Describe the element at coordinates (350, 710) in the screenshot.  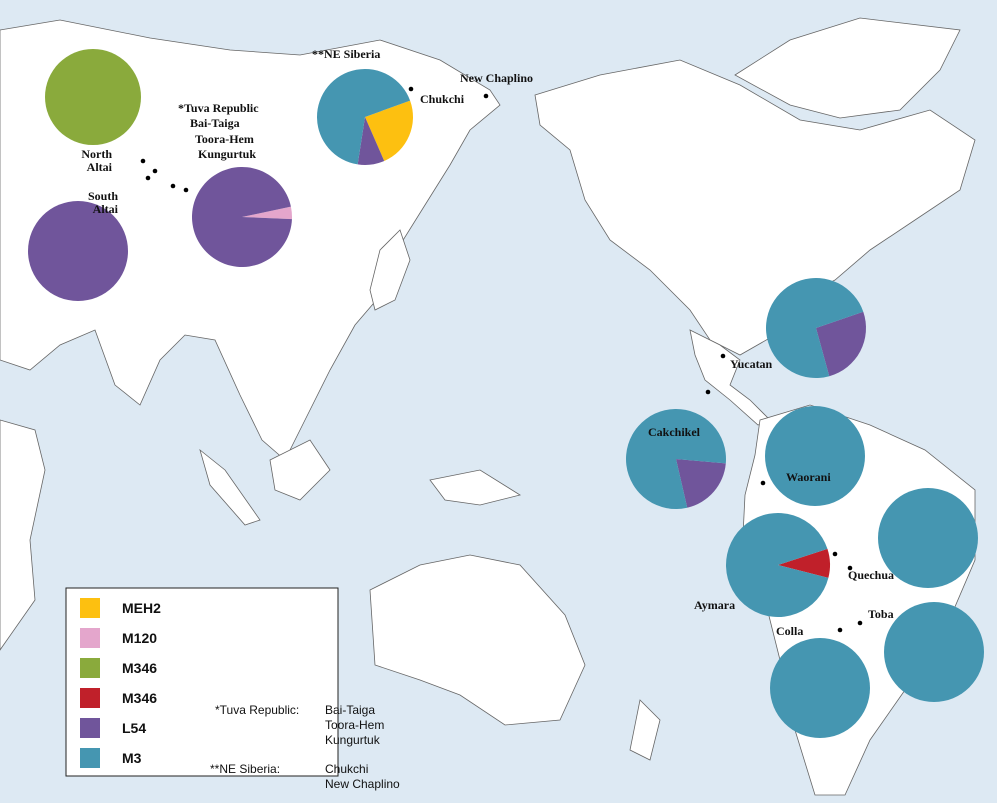
I see `footnote-line: Bai-Taiga` at that location.